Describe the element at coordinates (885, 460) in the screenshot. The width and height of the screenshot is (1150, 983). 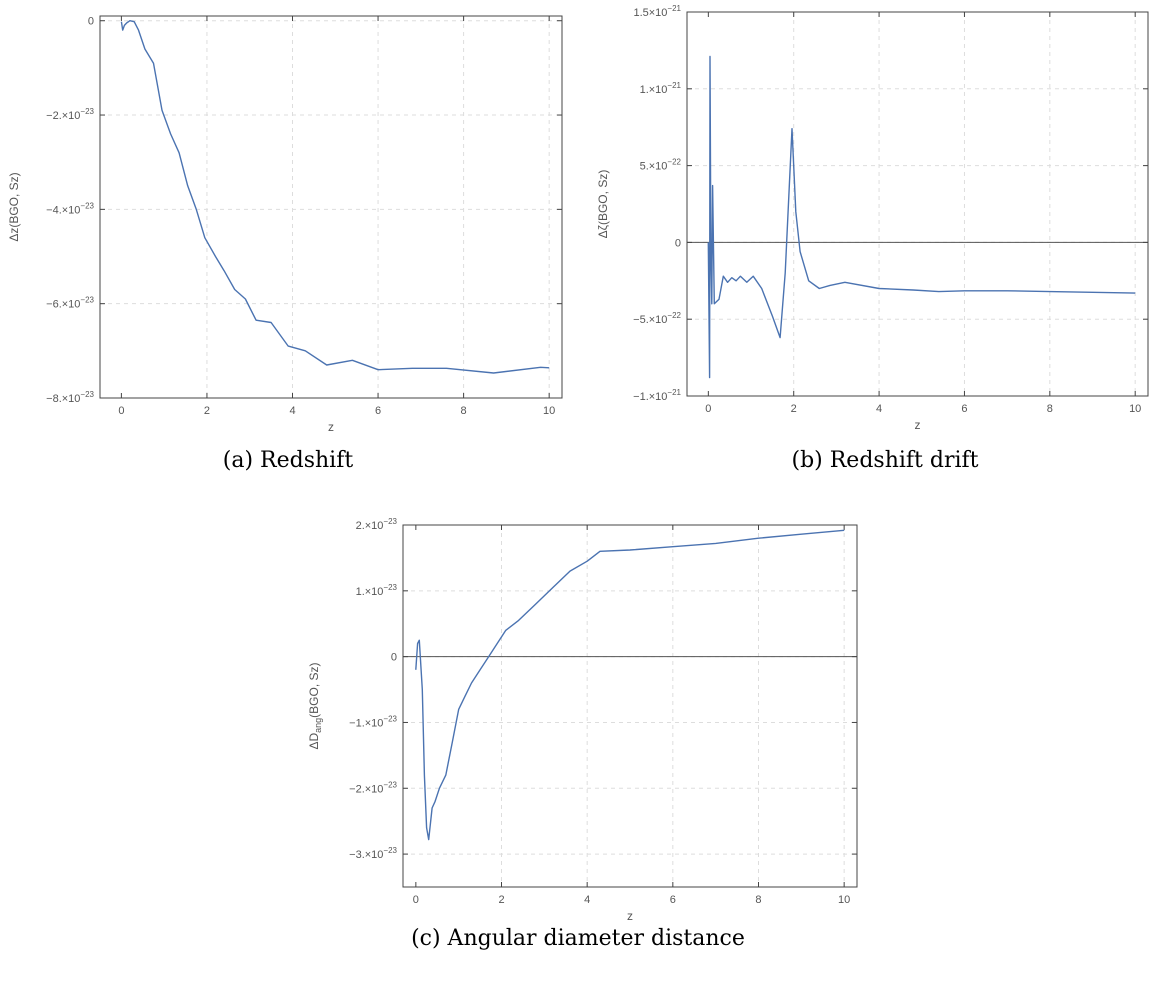
I see `panel-caption: (b) Redshift drift` at that location.